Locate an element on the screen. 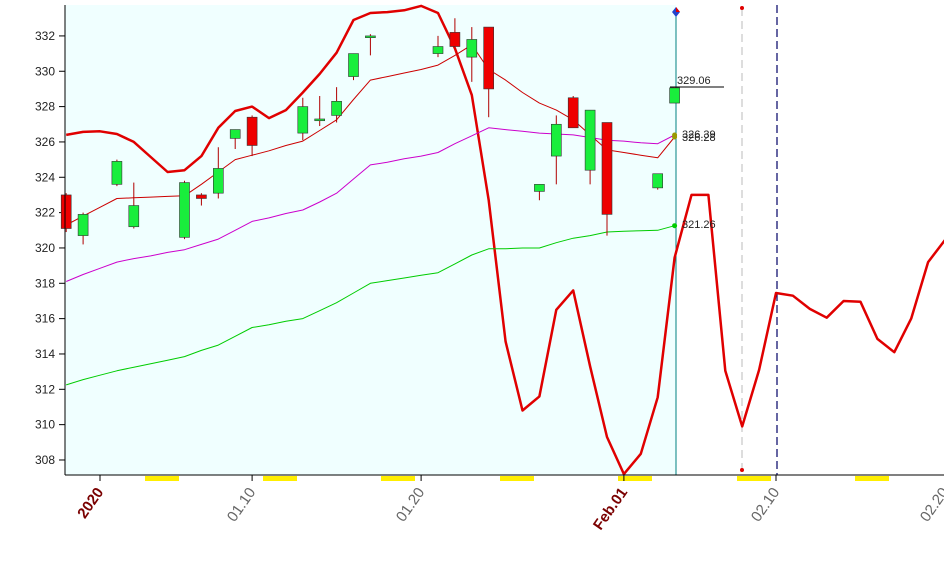 Image resolution: width=944 pixels, height=577 pixels. y-tick-label: 328 is located at coordinates (45, 107).